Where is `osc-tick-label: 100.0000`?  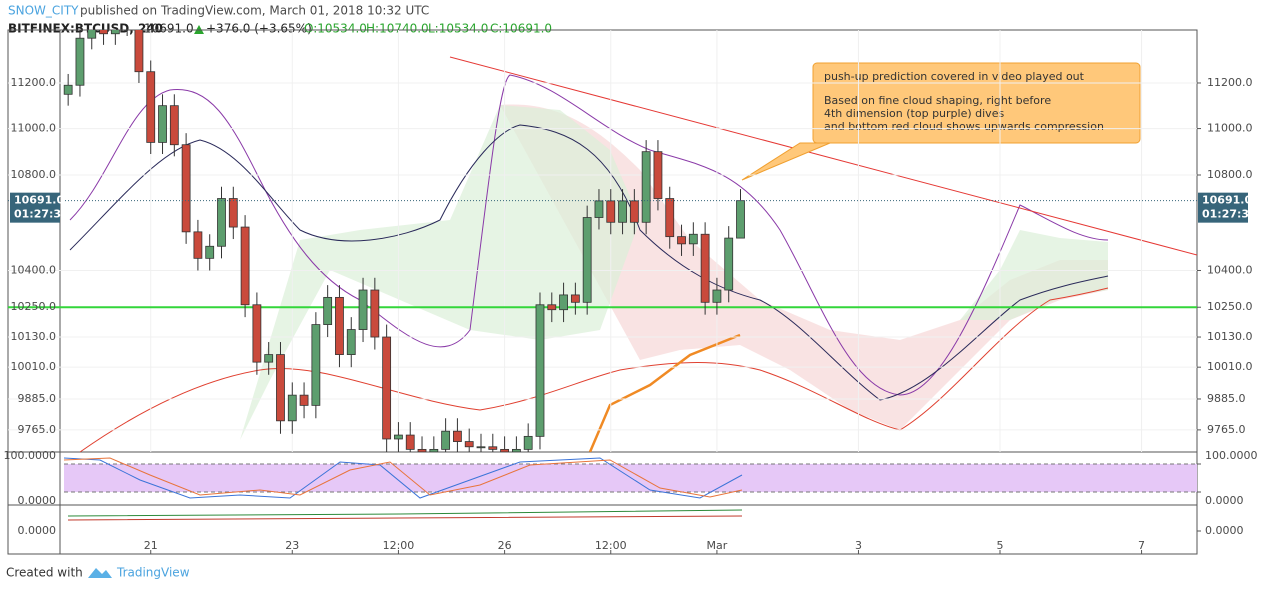
osc-tick-label: 100.0000 is located at coordinates (1231, 455).